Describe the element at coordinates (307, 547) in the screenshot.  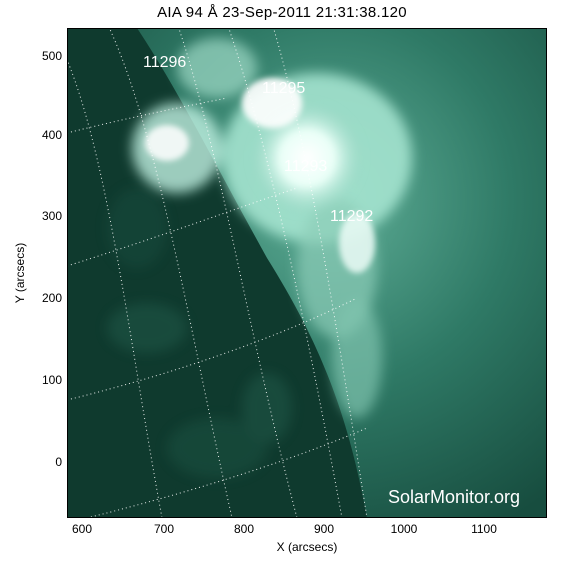
I see `x-axis-label: X (arcsecs)` at that location.